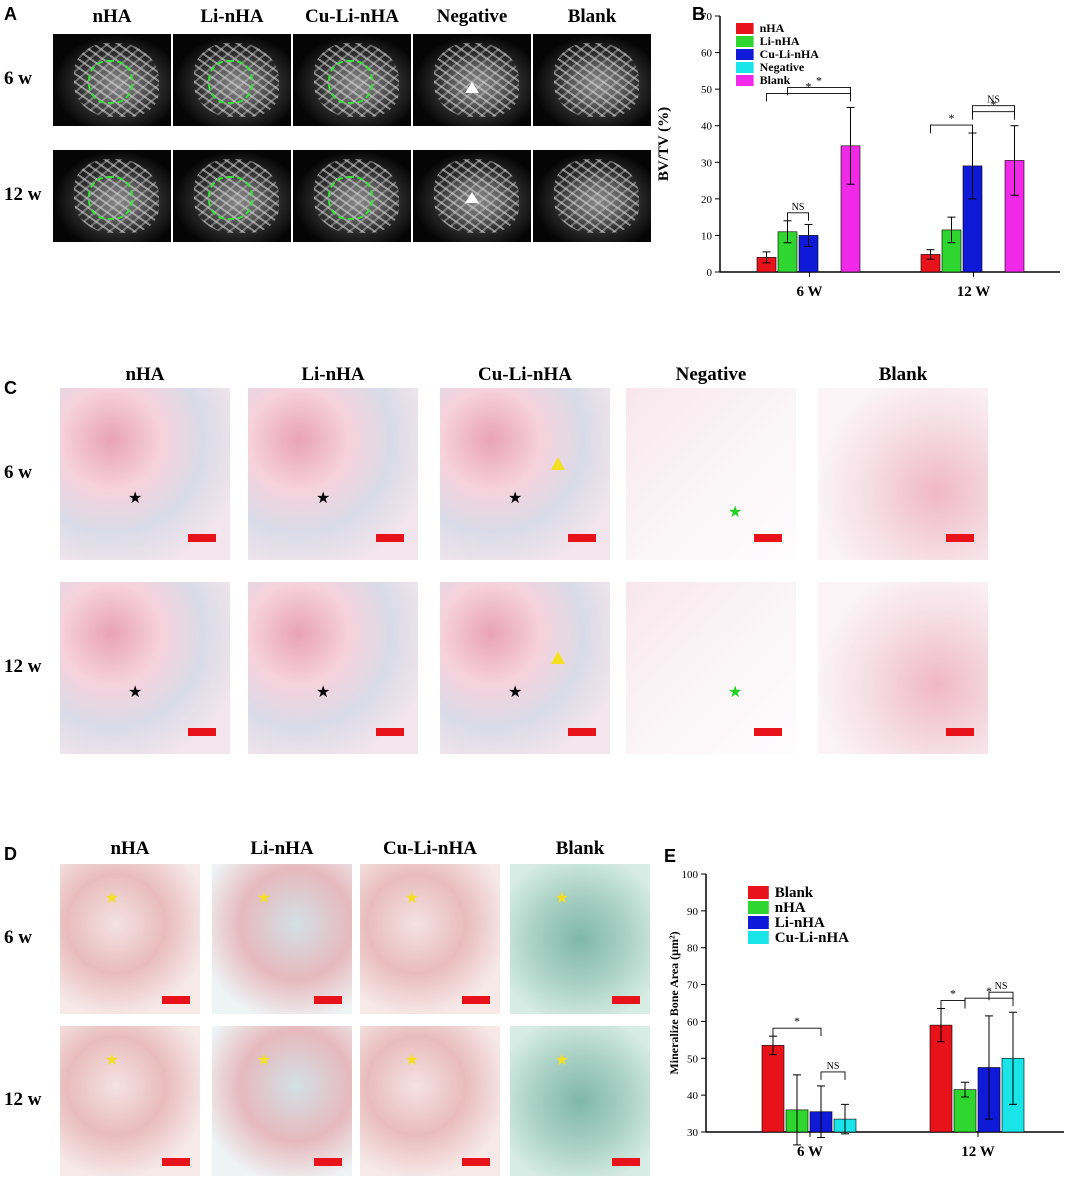 Image resolution: width=1072 pixels, height=1186 pixels. I want to click on y-axis-label: Mineralize Bone Area (μm²), so click(674, 1002).